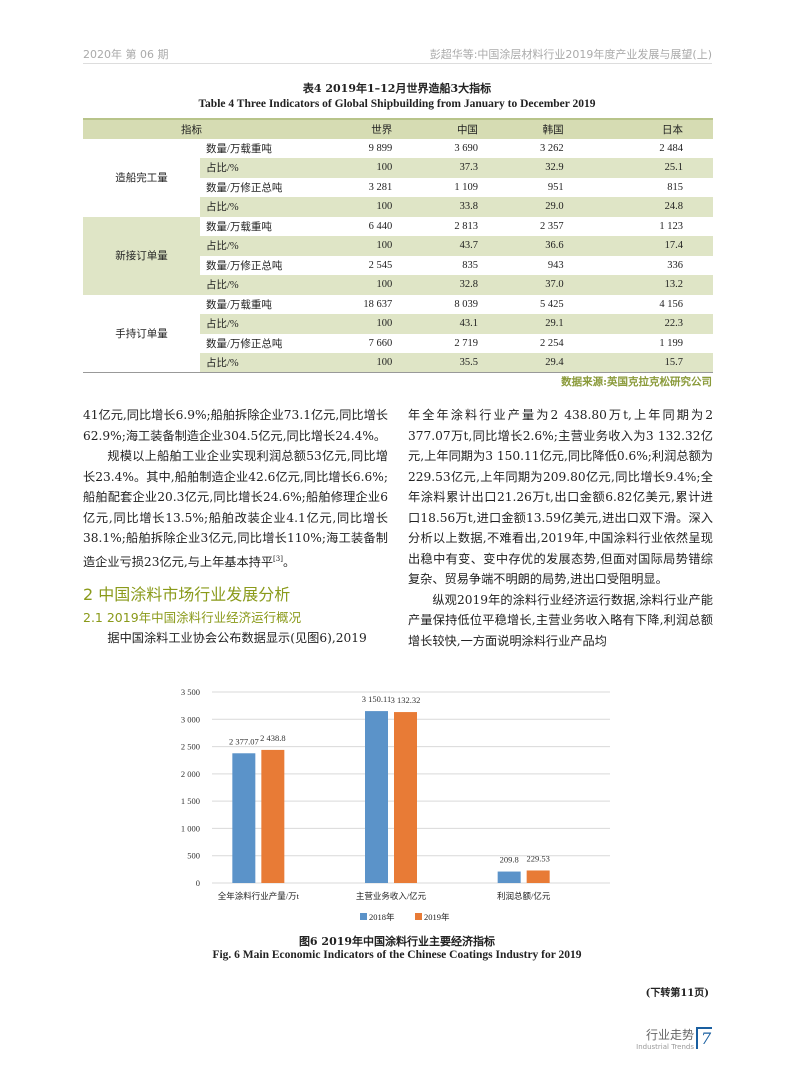 This screenshot has height=1077, width=794. Describe the element at coordinates (190, 774) in the screenshot. I see `y-tick-label: 2 000` at that location.